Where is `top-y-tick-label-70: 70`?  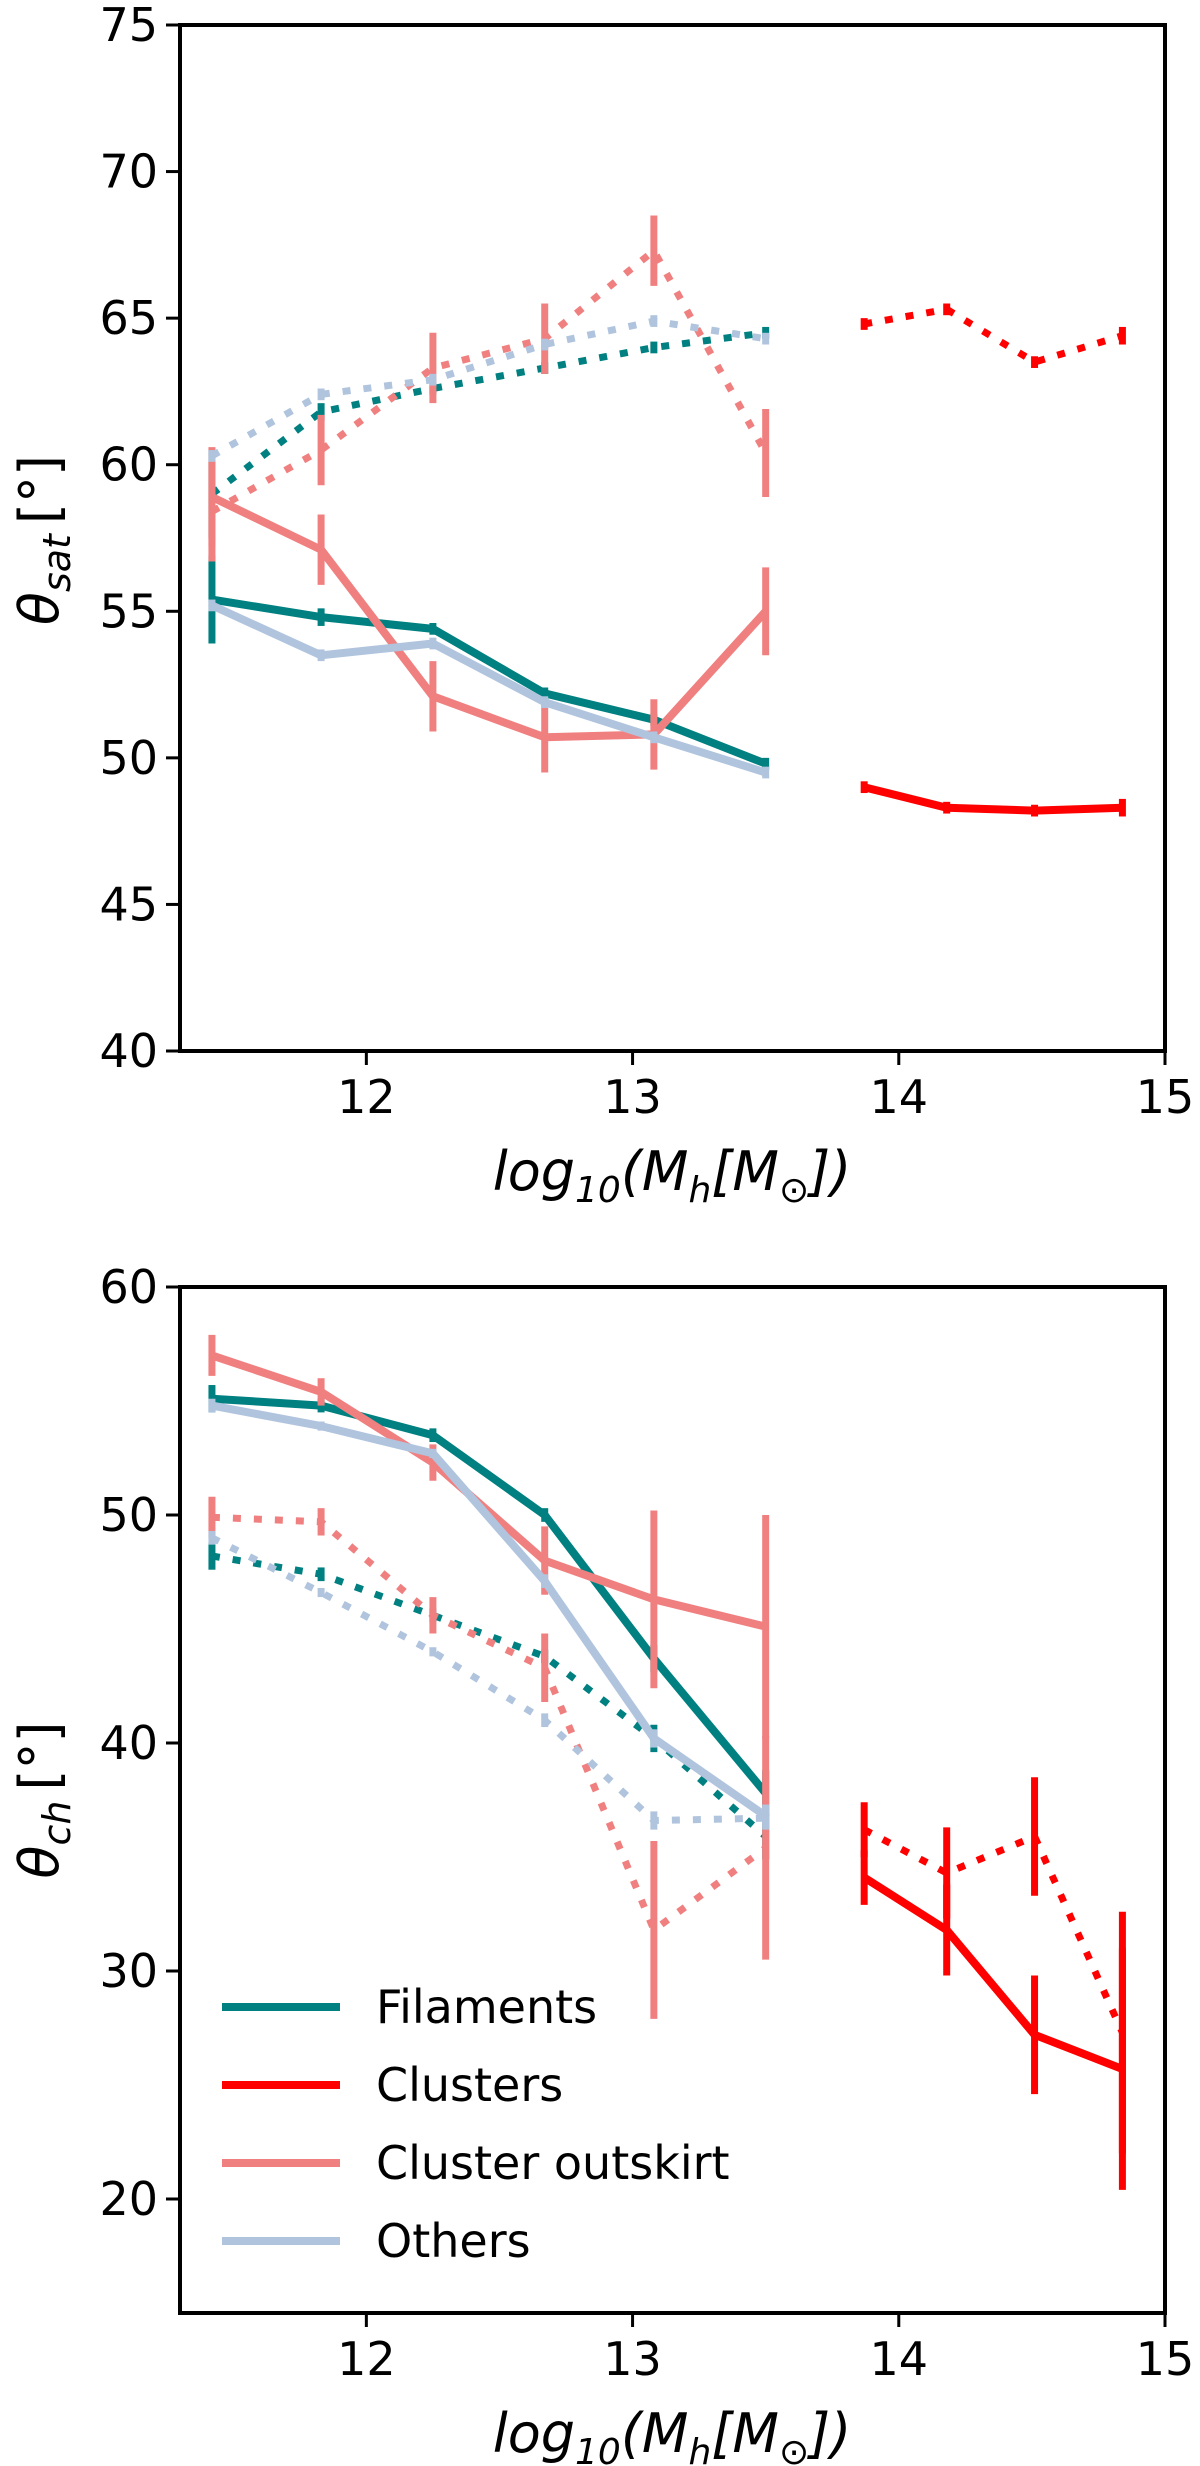 top-y-tick-label-70: 70 is located at coordinates (128, 172).